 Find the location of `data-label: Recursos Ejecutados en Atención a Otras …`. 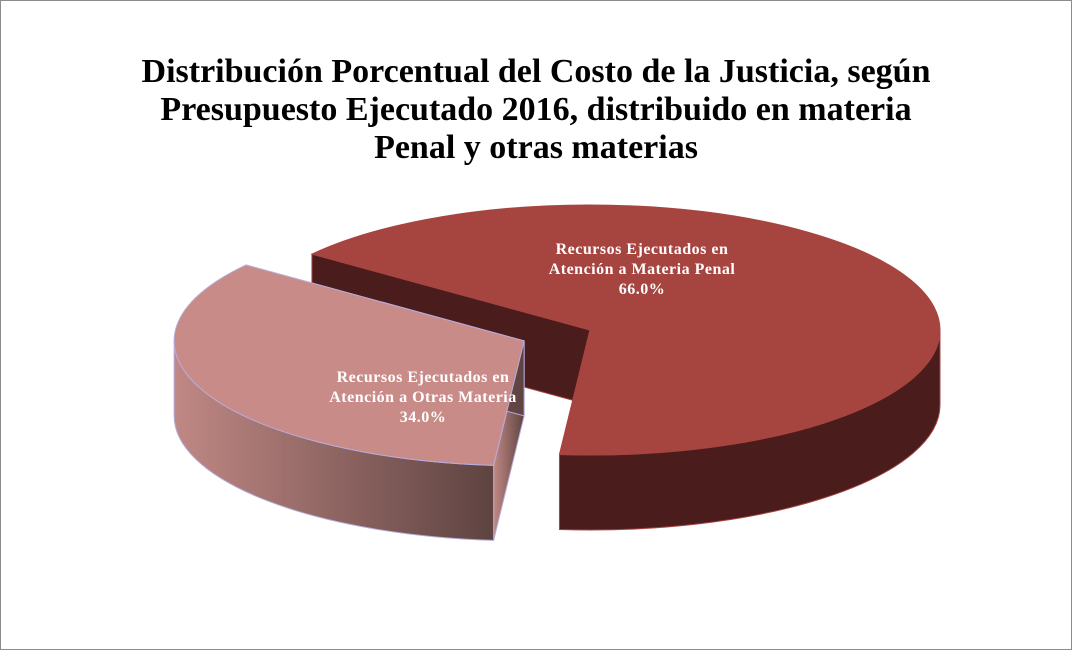

data-label: Recursos Ejecutados en Atención a Otras … is located at coordinates (423, 398).